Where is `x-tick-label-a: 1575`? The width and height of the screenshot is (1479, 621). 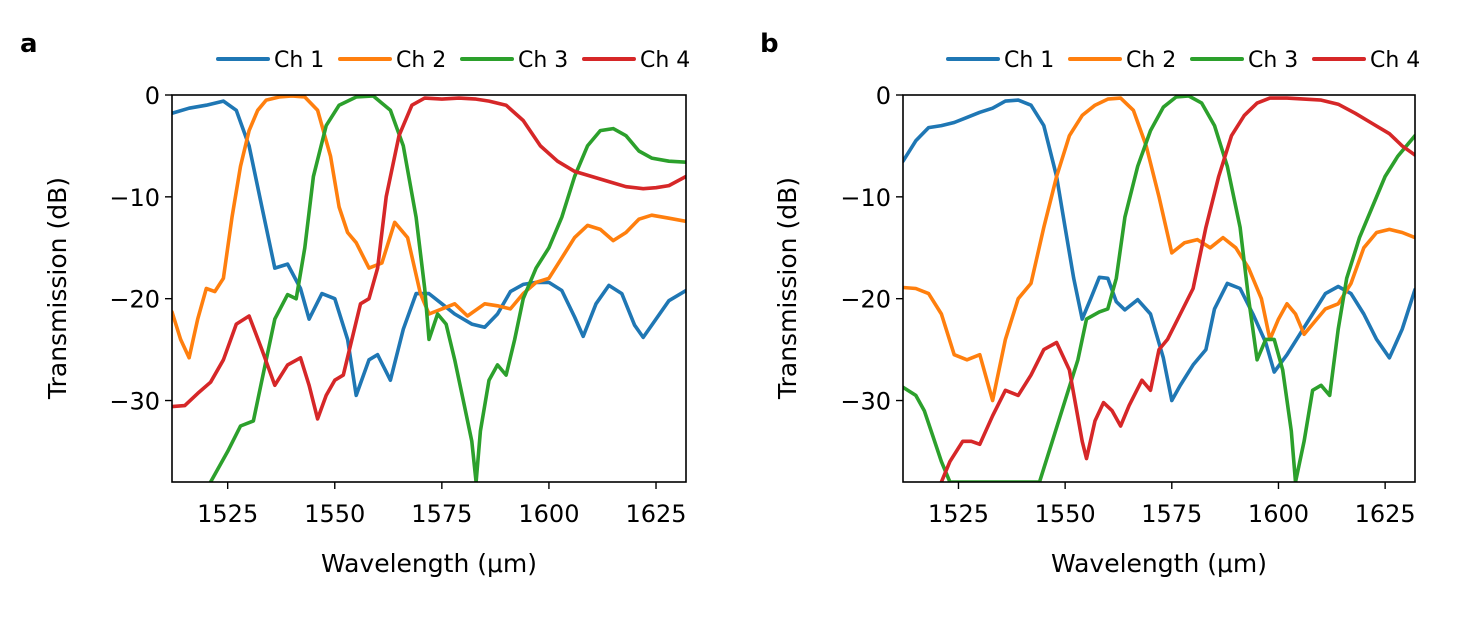
x-tick-label-a: 1575 is located at coordinates (441, 514).